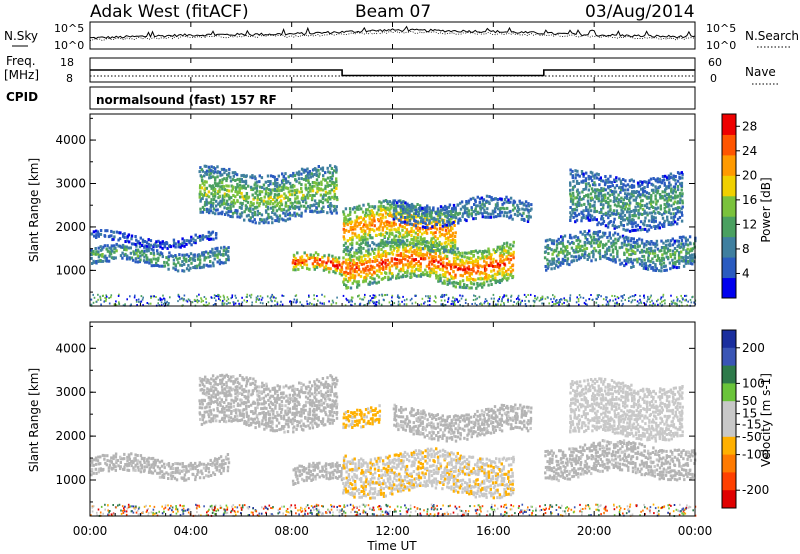 The width and height of the screenshot is (800, 554). What do you see at coordinates (21, 75) in the screenshot?
I see `freq-unit-label: [MHz]` at bounding box center [21, 75].